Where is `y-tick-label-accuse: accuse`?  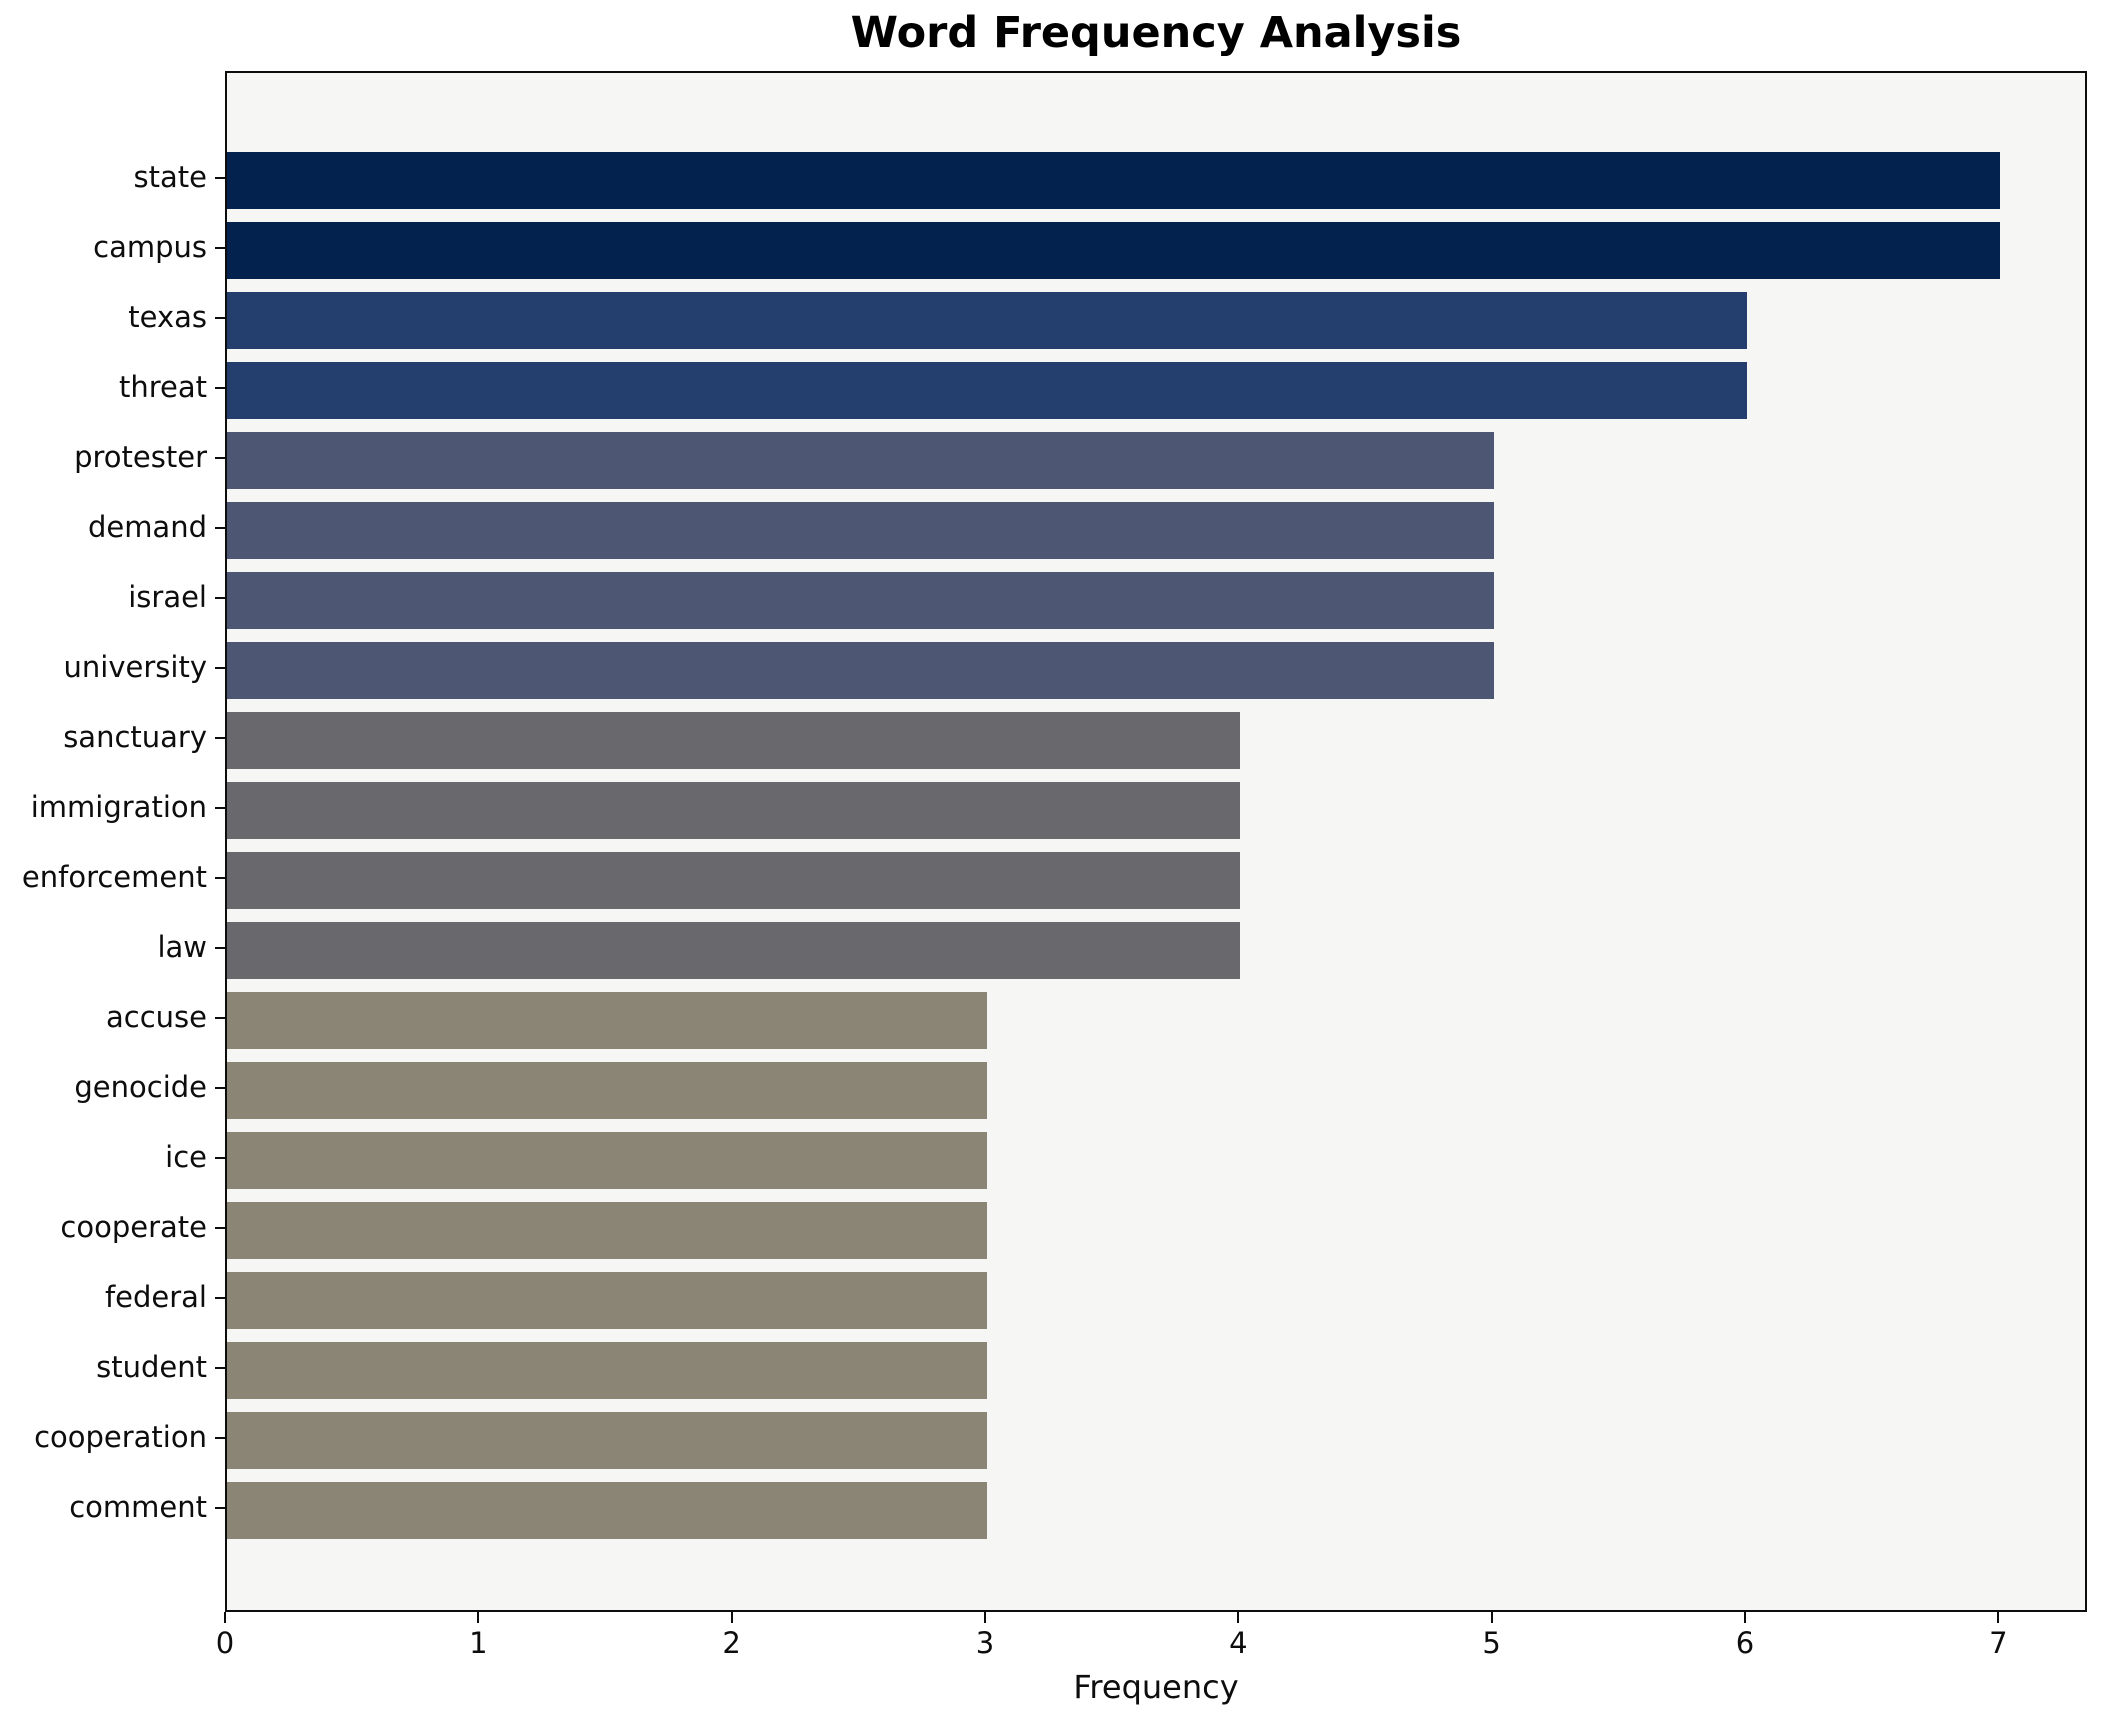
y-tick-label-accuse: accuse is located at coordinates (156, 1017).